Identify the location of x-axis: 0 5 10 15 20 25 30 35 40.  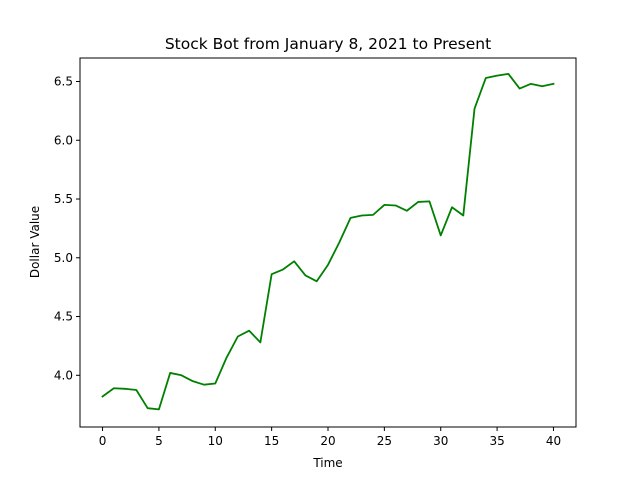
(330, 437).